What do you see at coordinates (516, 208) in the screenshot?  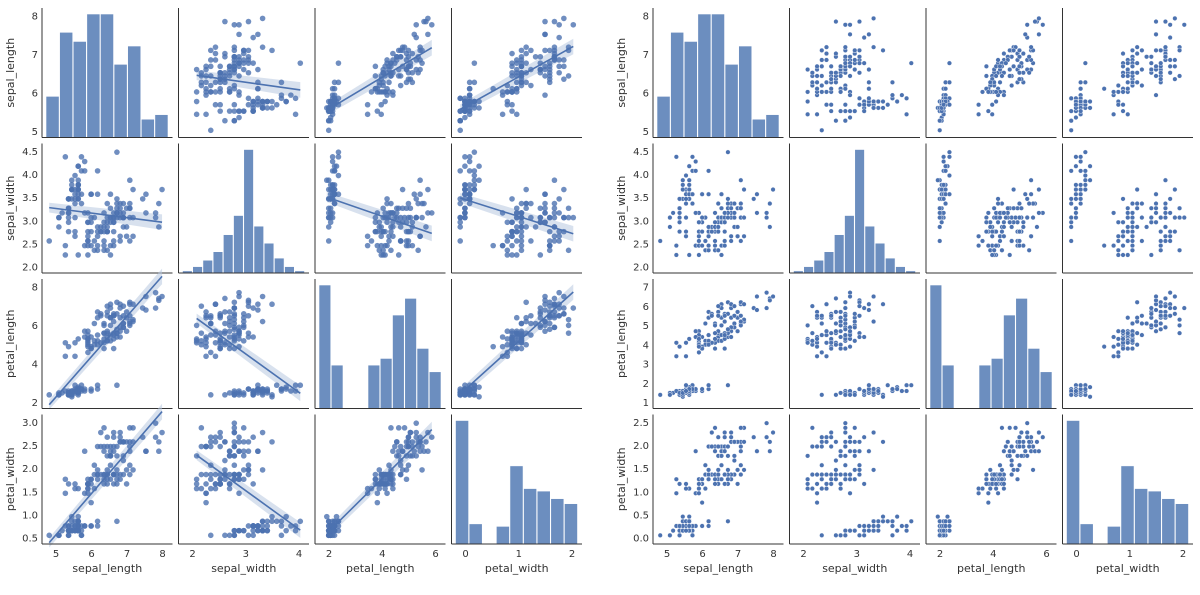 I see `panel-sepal_width-vs-petal_width` at bounding box center [516, 208].